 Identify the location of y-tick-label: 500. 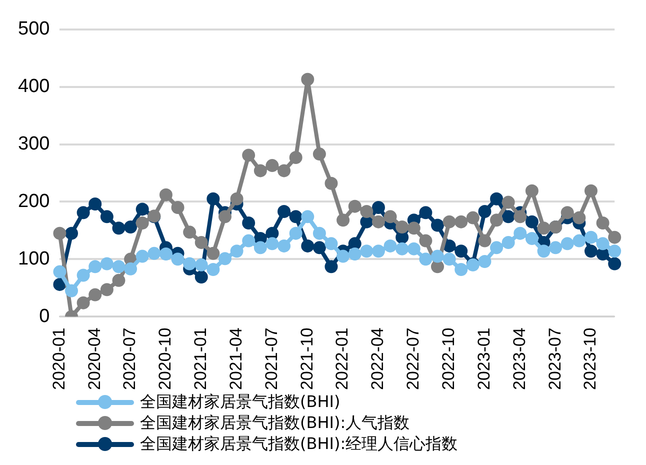
(34, 29).